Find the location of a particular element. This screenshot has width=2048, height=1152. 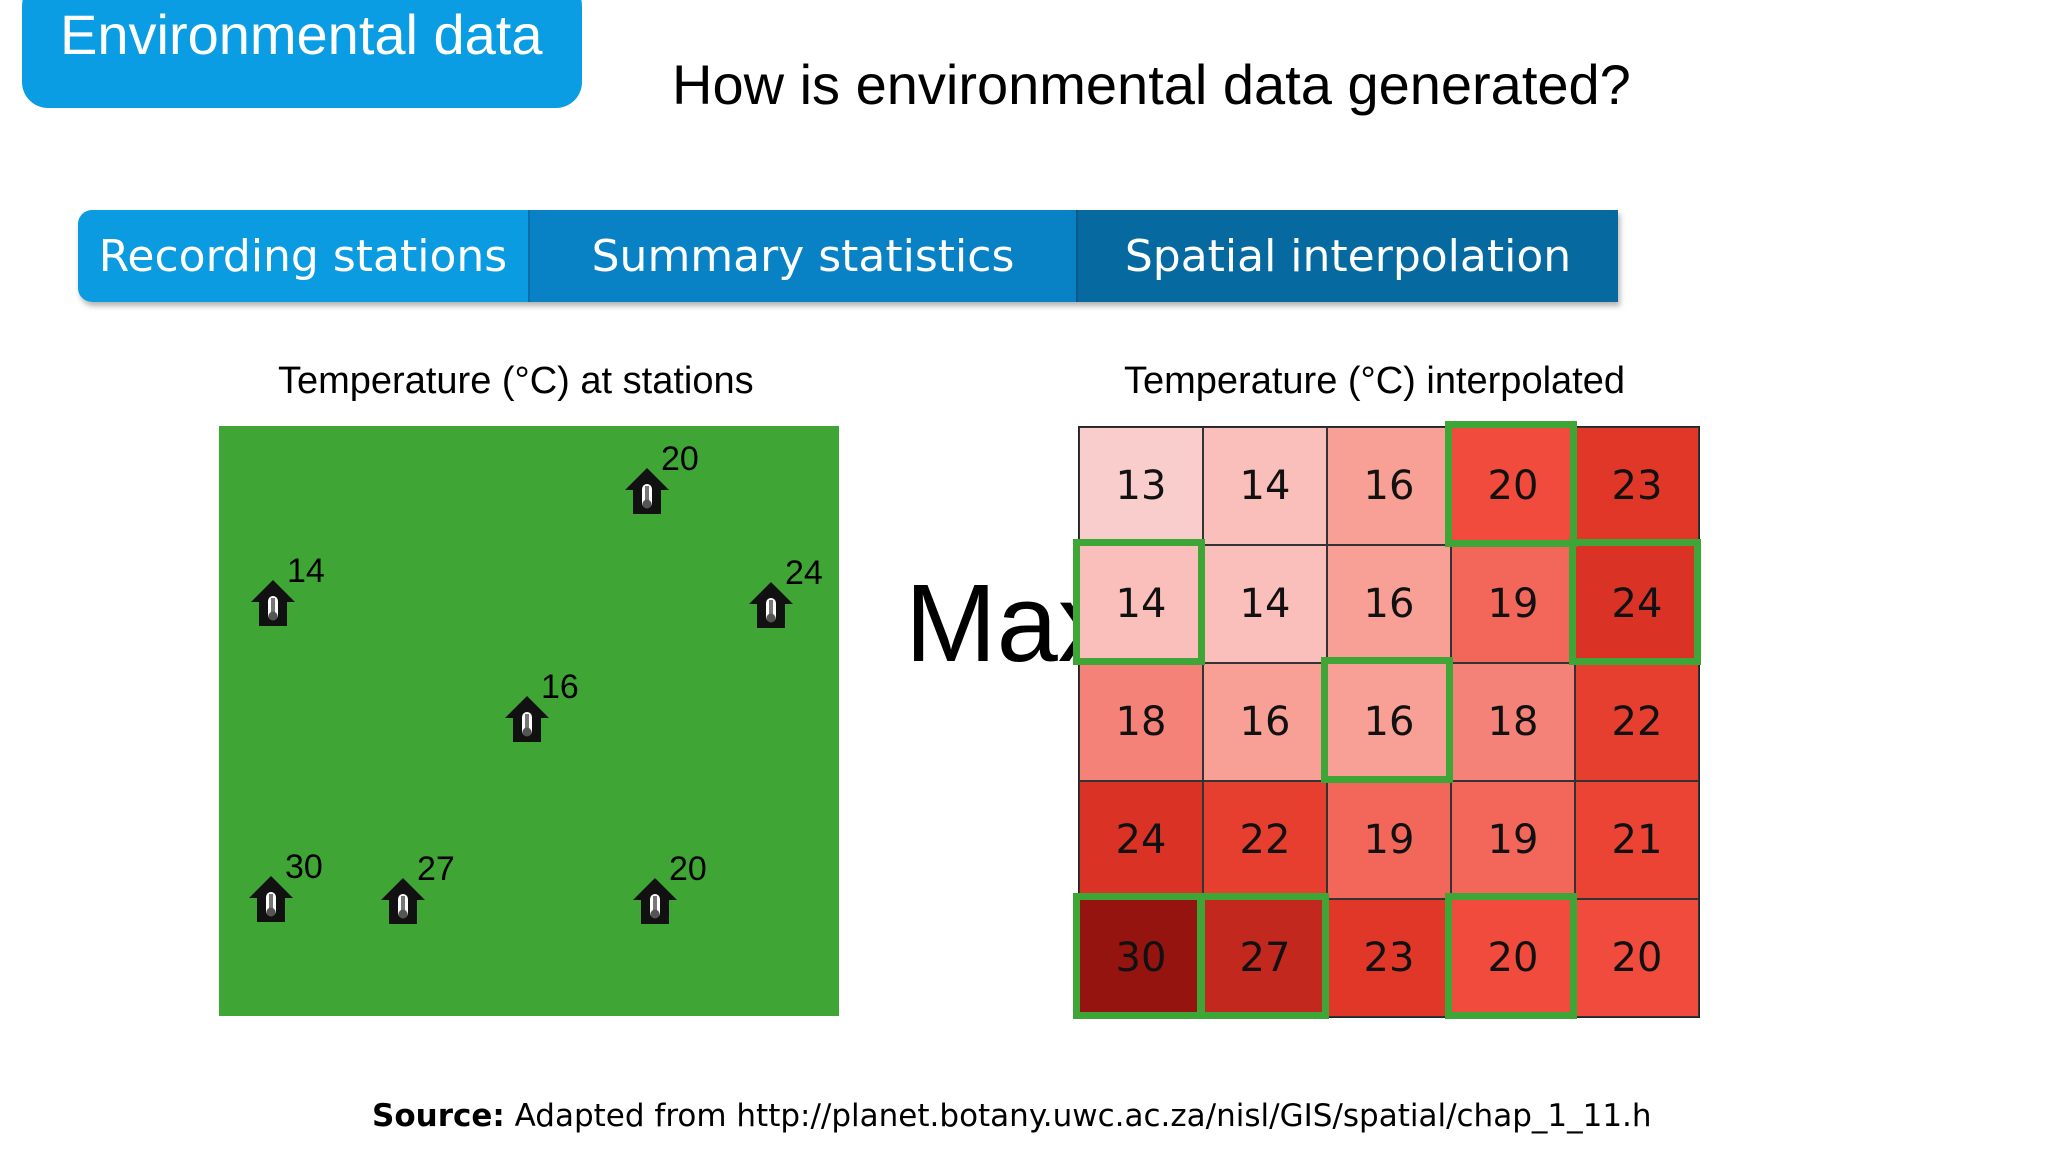

station-temperature: 24 is located at coordinates (804, 573).